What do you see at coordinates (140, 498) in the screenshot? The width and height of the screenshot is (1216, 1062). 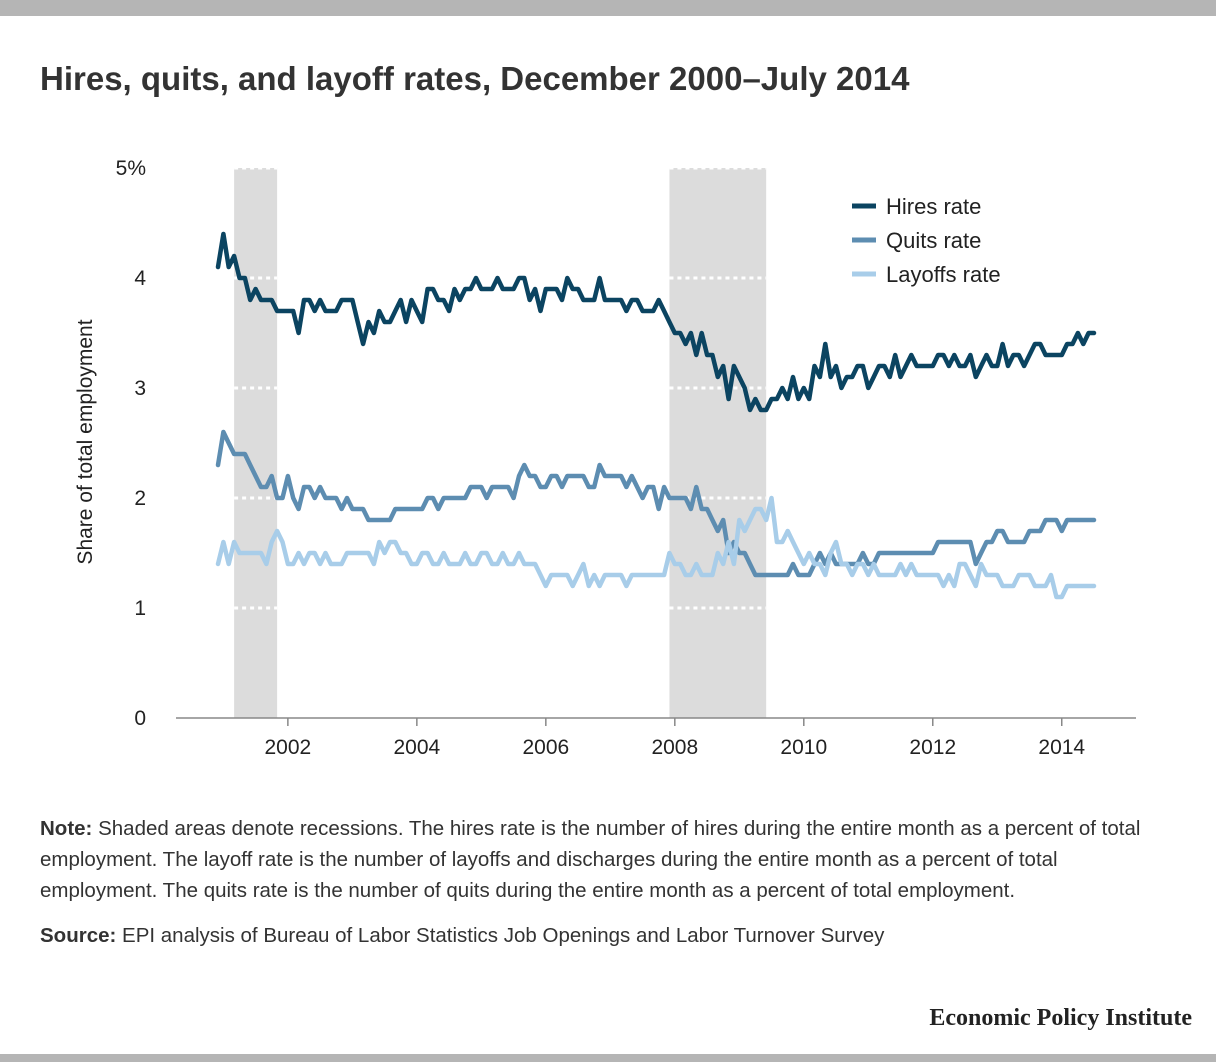 I see `y-tick-label: 2` at bounding box center [140, 498].